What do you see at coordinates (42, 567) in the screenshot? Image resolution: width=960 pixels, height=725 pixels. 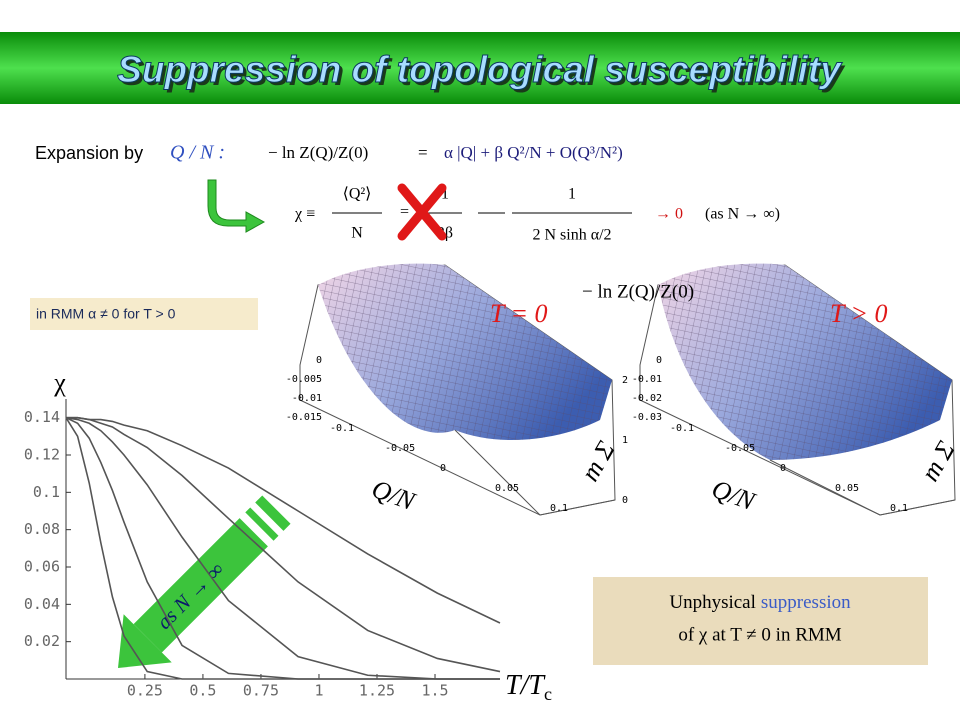 I see `y-tick-label: 0.06` at bounding box center [42, 567].